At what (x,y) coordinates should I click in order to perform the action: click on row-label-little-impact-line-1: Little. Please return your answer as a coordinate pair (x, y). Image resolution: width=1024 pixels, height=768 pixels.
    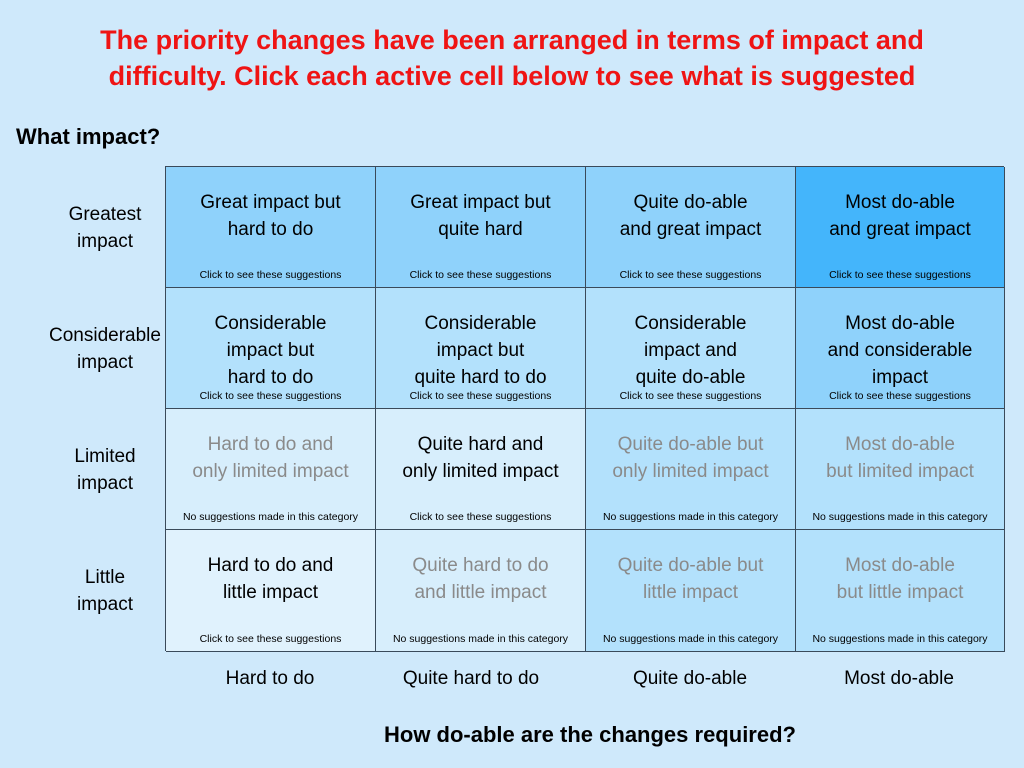
    Looking at the image, I should click on (105, 577).